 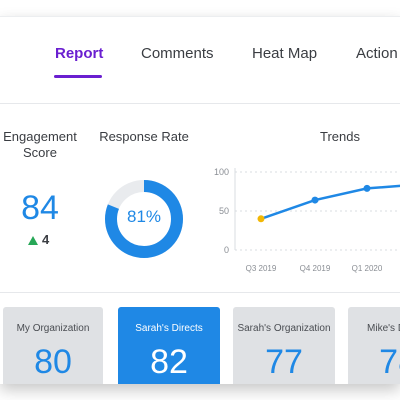 What do you see at coordinates (144, 136) in the screenshot?
I see `response-rate-title: Response Rate` at bounding box center [144, 136].